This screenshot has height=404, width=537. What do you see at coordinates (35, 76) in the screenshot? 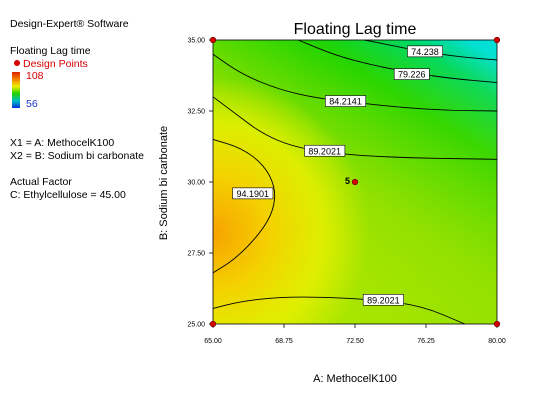
I see `color-scale-max: 108` at bounding box center [35, 76].